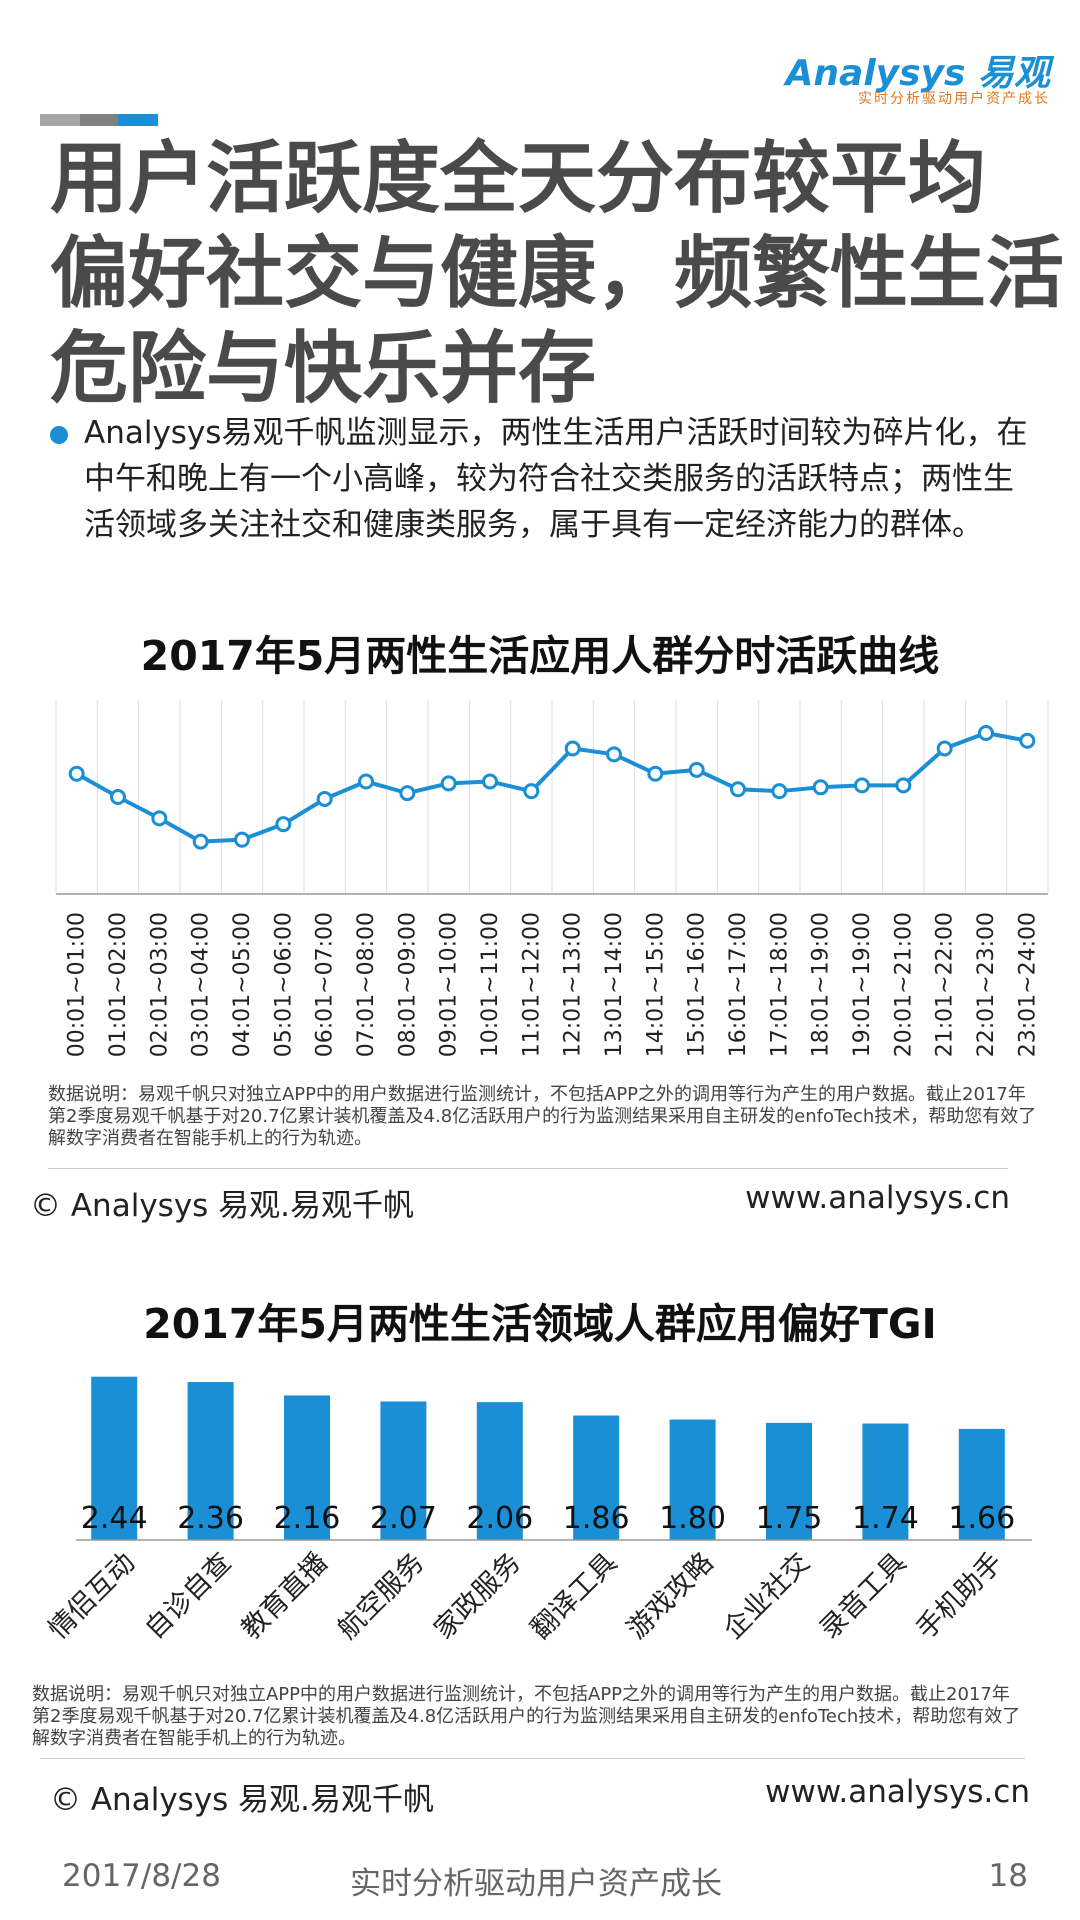 The image size is (1080, 1920). I want to click on x-tick-label: 23:01~24:00, so click(1027, 984).